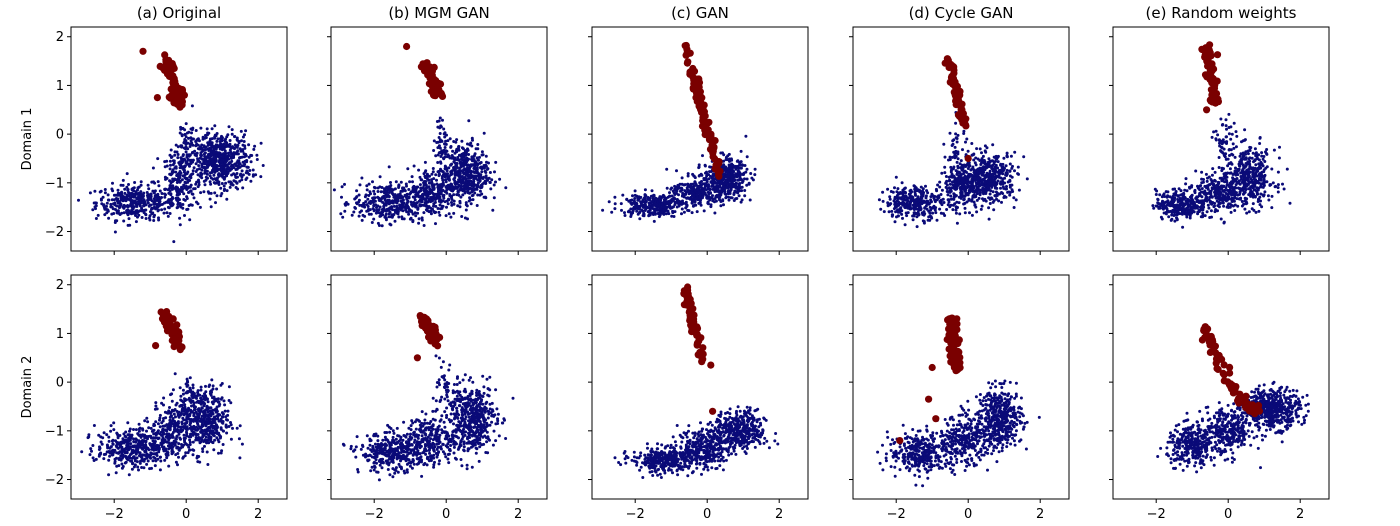 Image resolution: width=1400 pixels, height=526 pixels. What do you see at coordinates (961, 139) in the screenshot?
I see `axes-frame` at bounding box center [961, 139].